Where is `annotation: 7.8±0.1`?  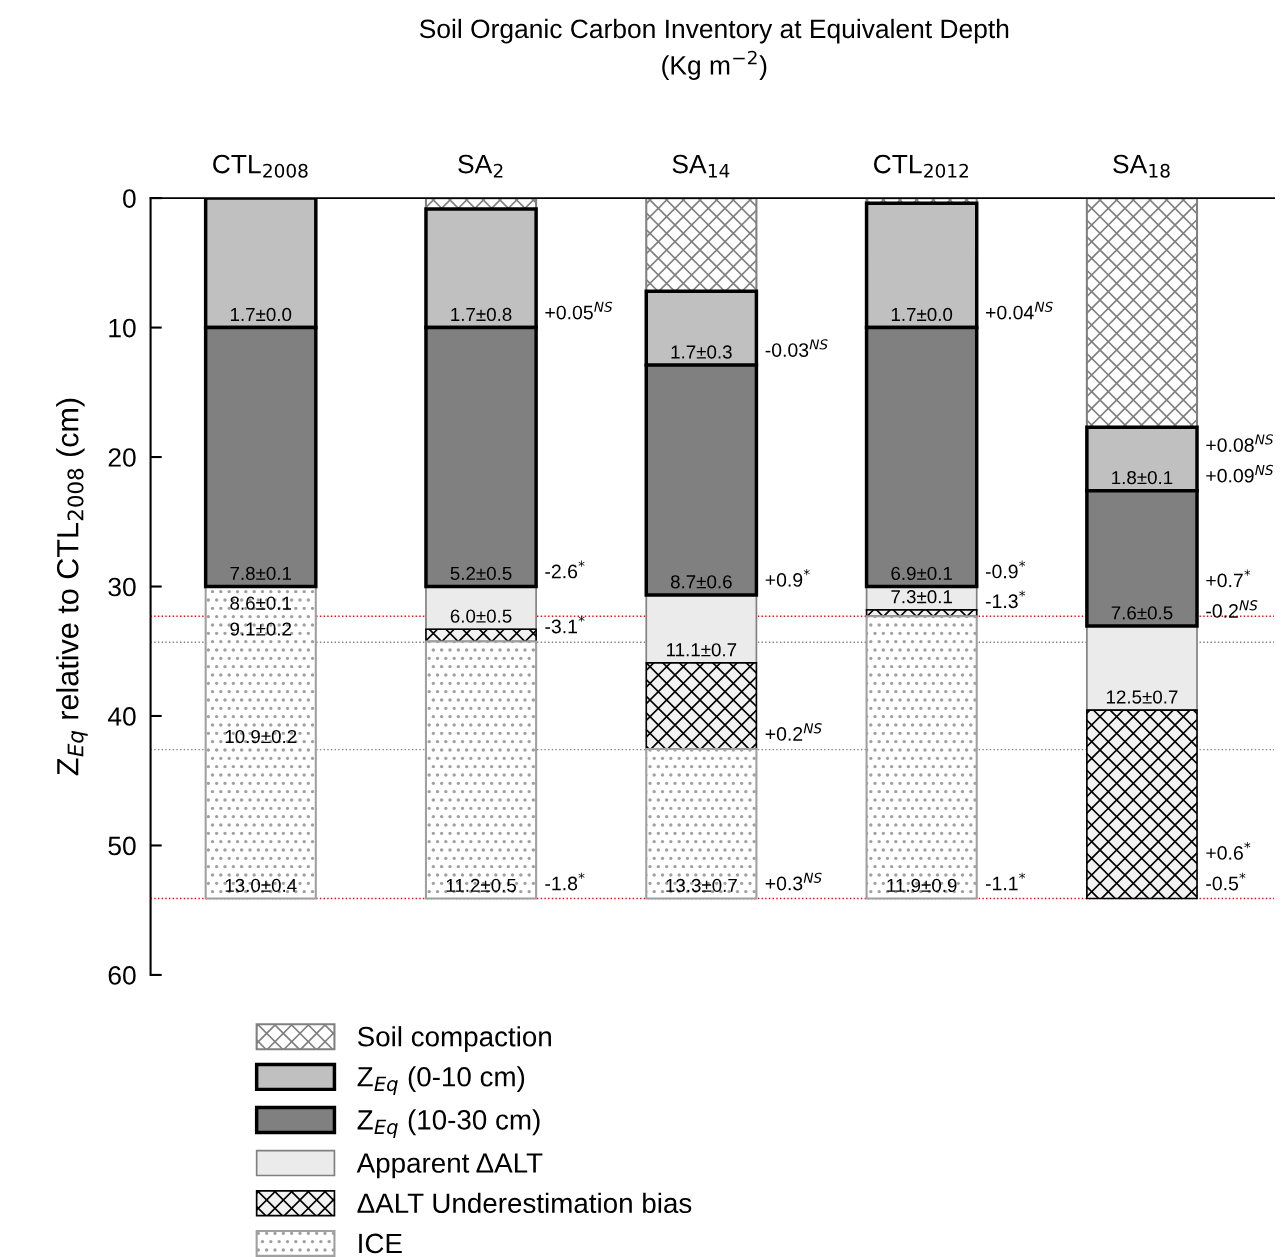 annotation: 7.8±0.1 is located at coordinates (261, 573).